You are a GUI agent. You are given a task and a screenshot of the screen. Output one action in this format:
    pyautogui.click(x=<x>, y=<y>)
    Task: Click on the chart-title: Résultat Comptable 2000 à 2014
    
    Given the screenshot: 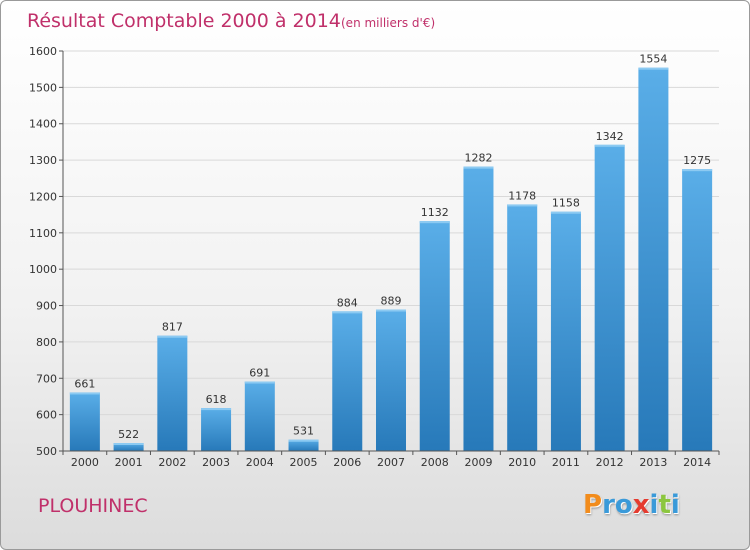 What is the action you would take?
    pyautogui.click(x=184, y=21)
    